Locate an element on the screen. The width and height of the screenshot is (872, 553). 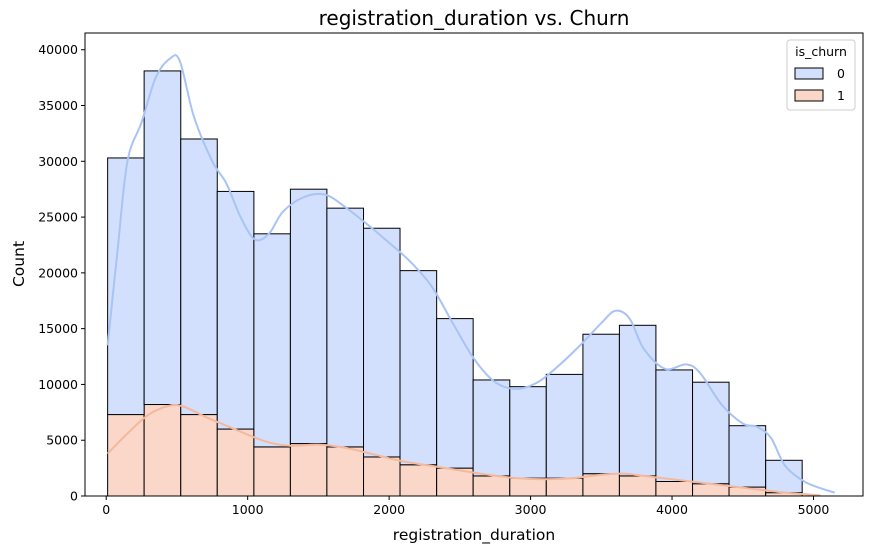
y-tick-label: 40000 is located at coordinates (58, 49).